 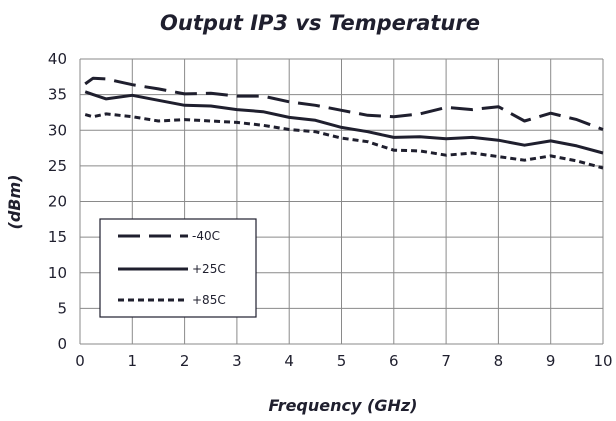 What do you see at coordinates (320, 23) in the screenshot?
I see `chart-title: Output IP3 vs Temperature` at bounding box center [320, 23].